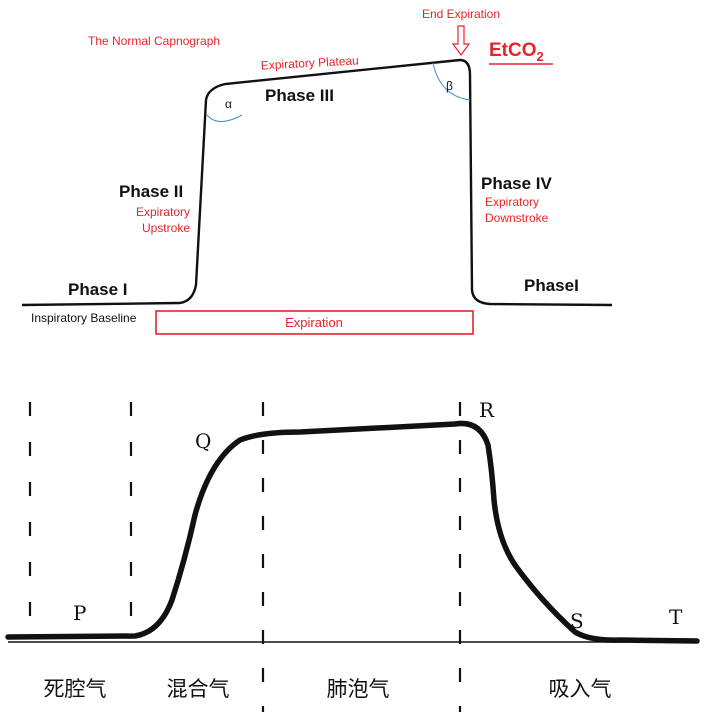  What do you see at coordinates (461, 14) in the screenshot?
I see `end-expiration-label: End Expiration` at bounding box center [461, 14].